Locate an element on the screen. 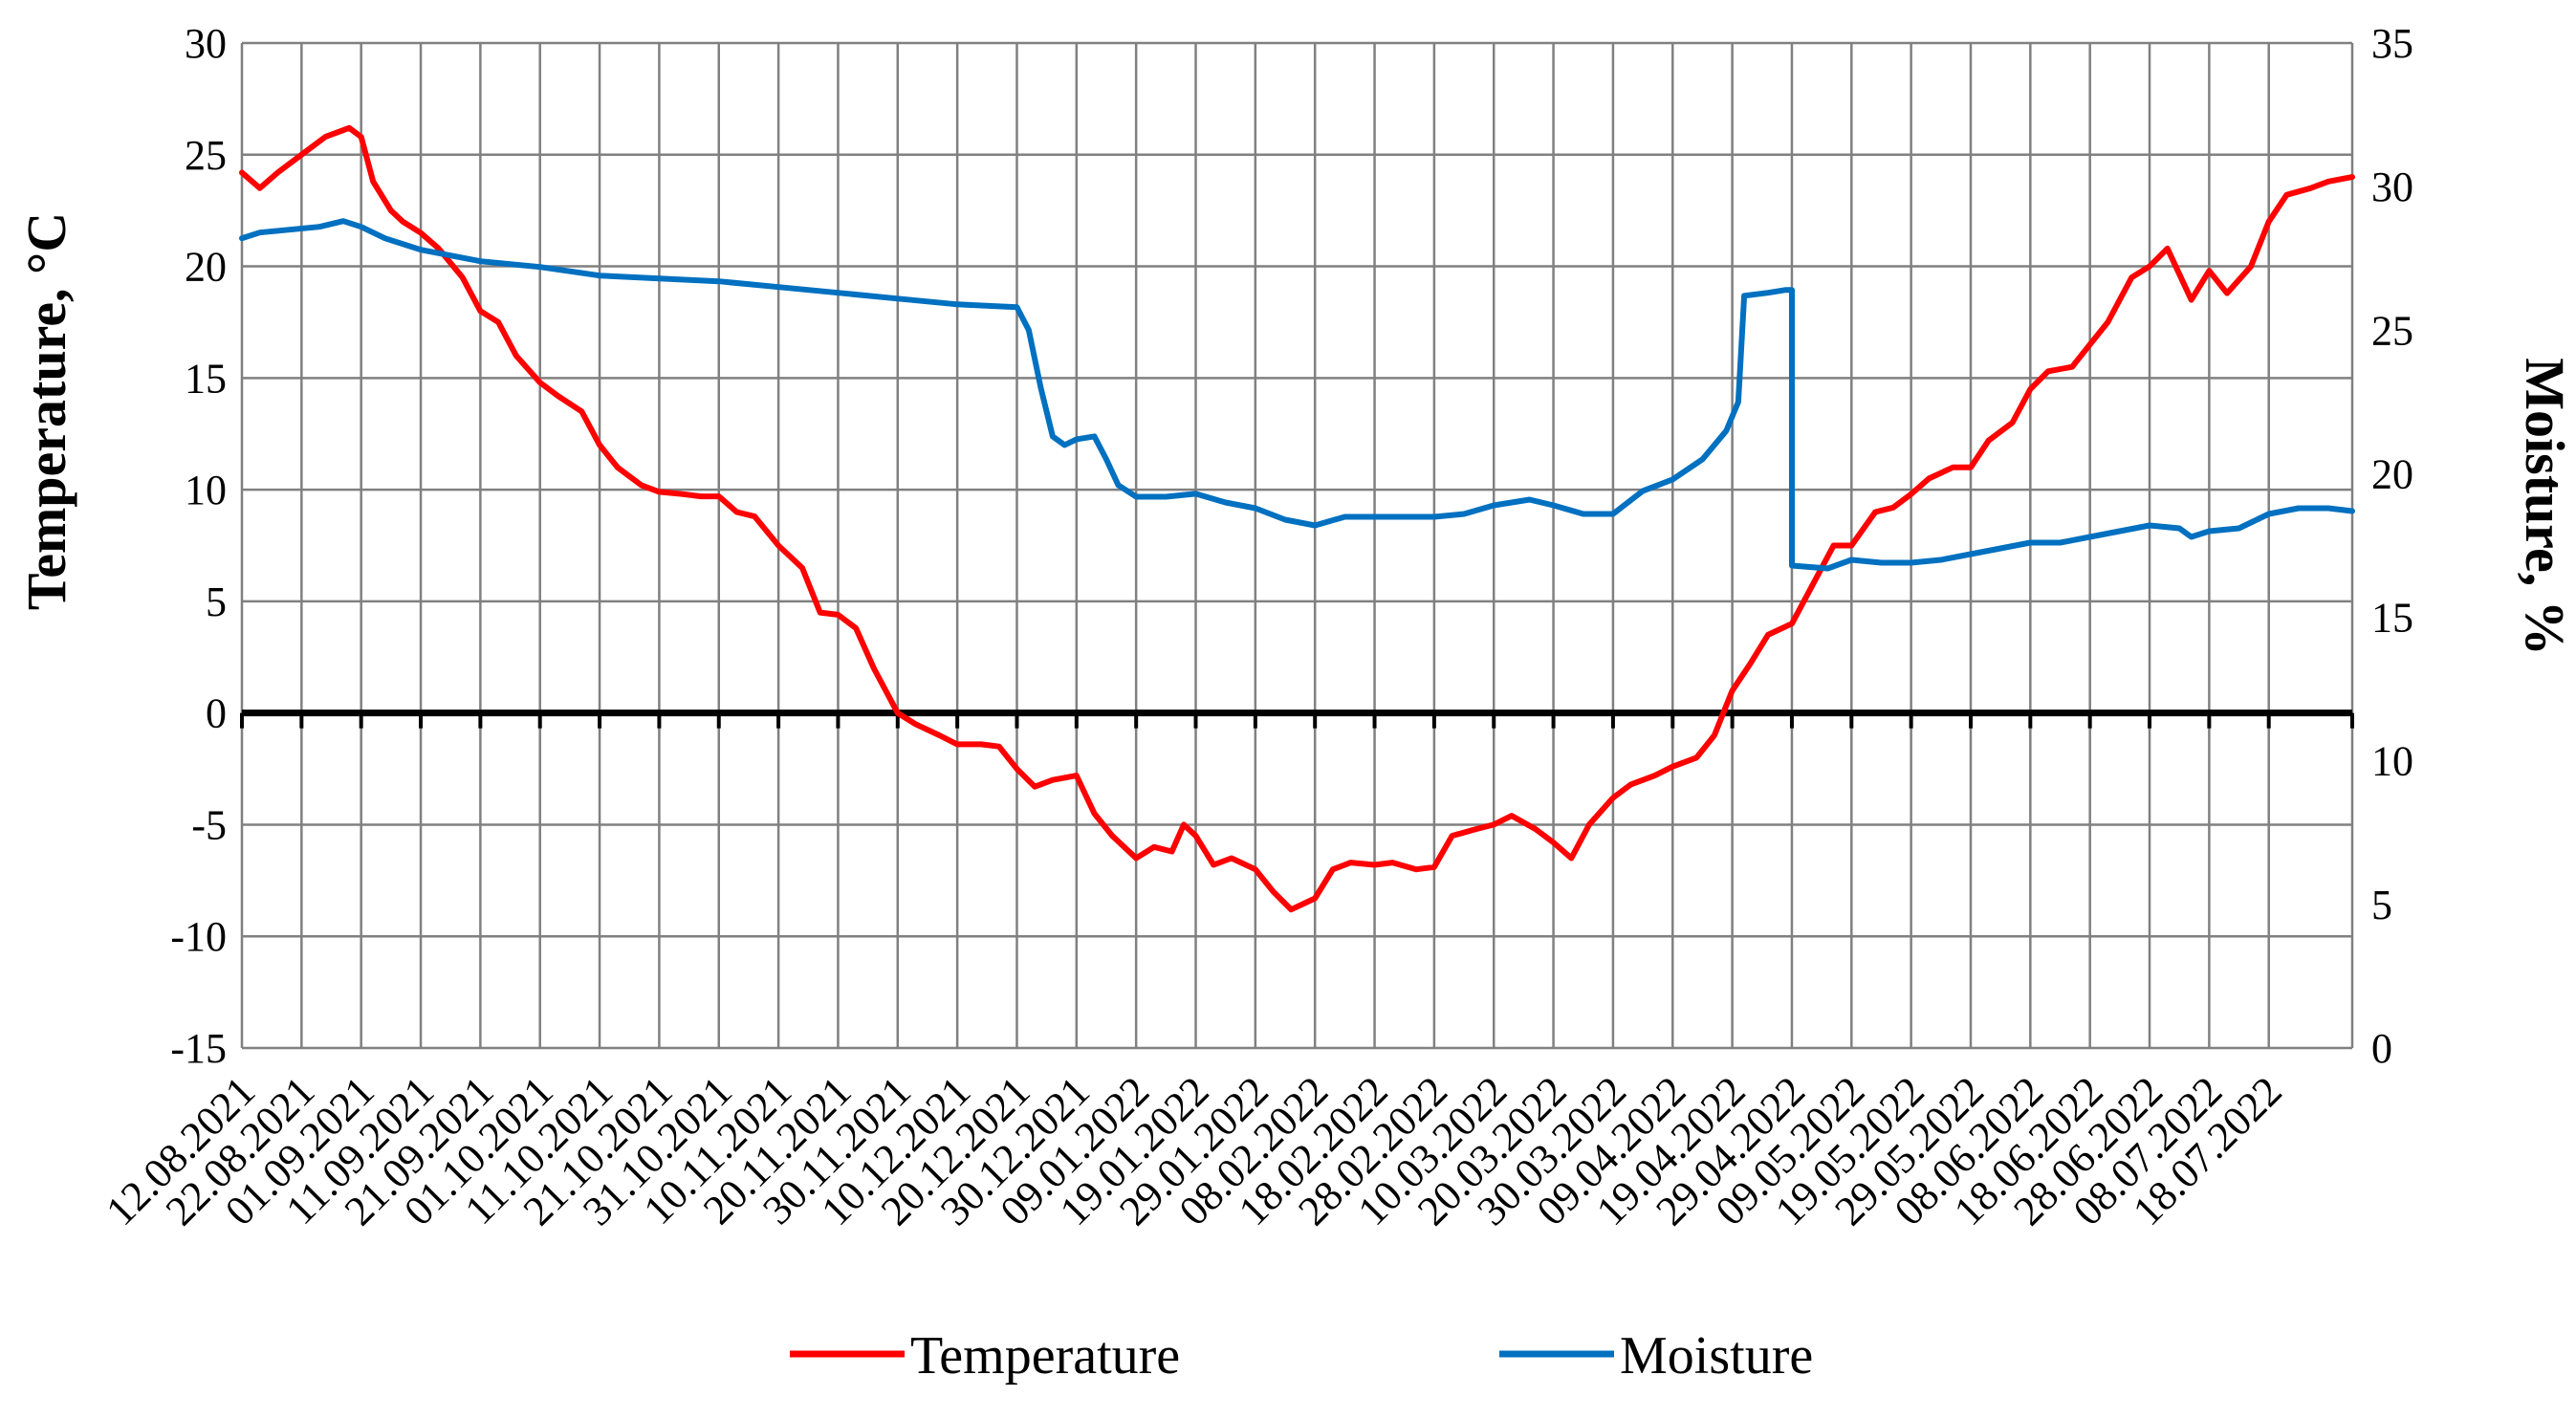  y-left-tick-label-2: 20 is located at coordinates (206, 267).